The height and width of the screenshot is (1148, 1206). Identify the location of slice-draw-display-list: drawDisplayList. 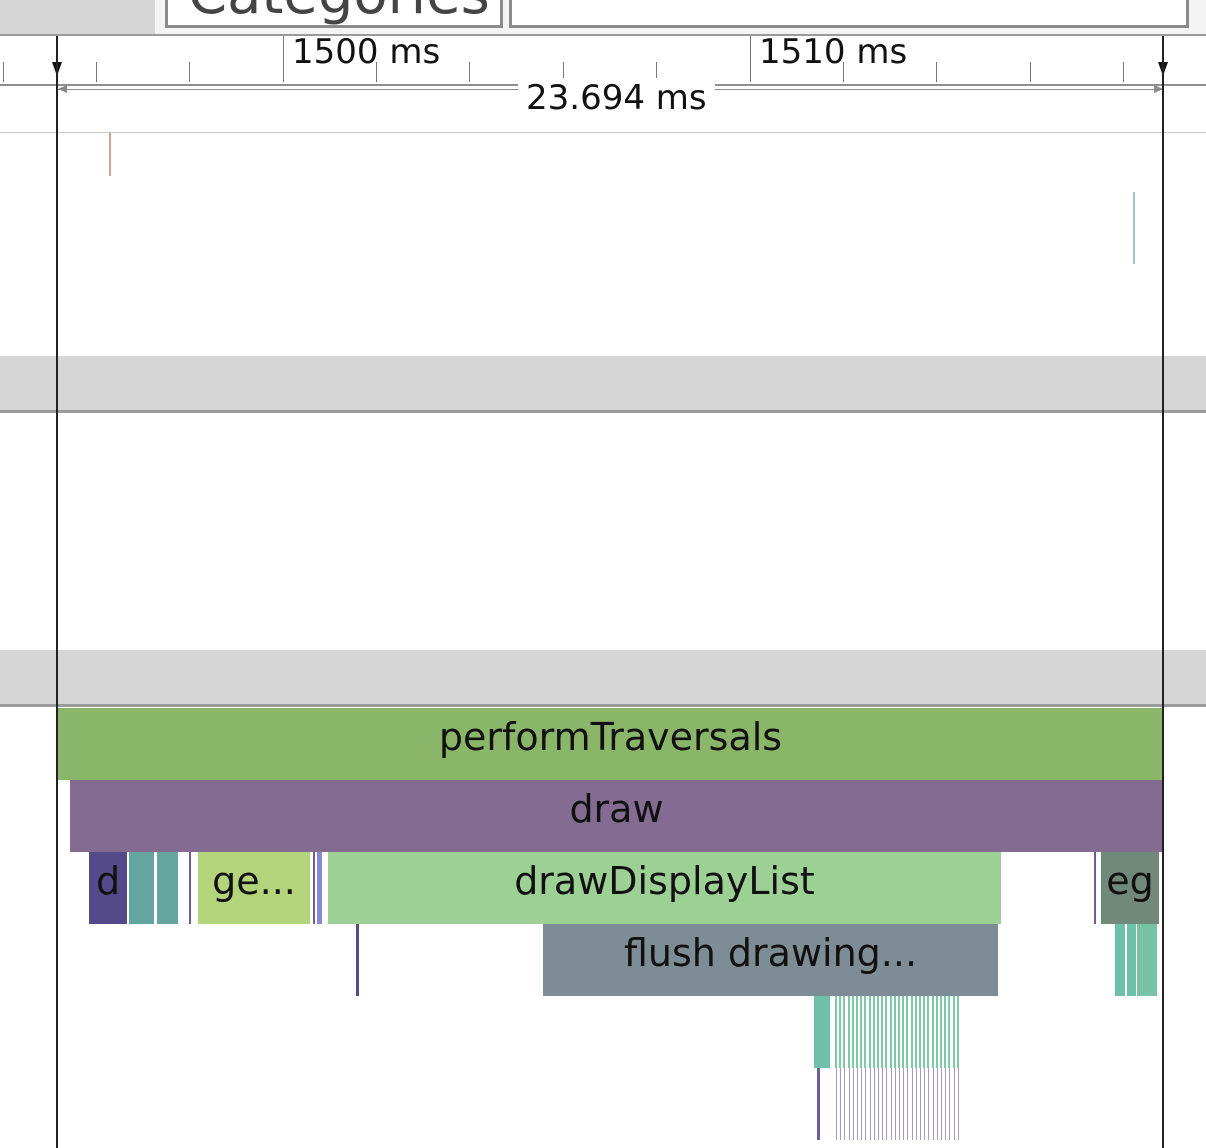
(664, 888).